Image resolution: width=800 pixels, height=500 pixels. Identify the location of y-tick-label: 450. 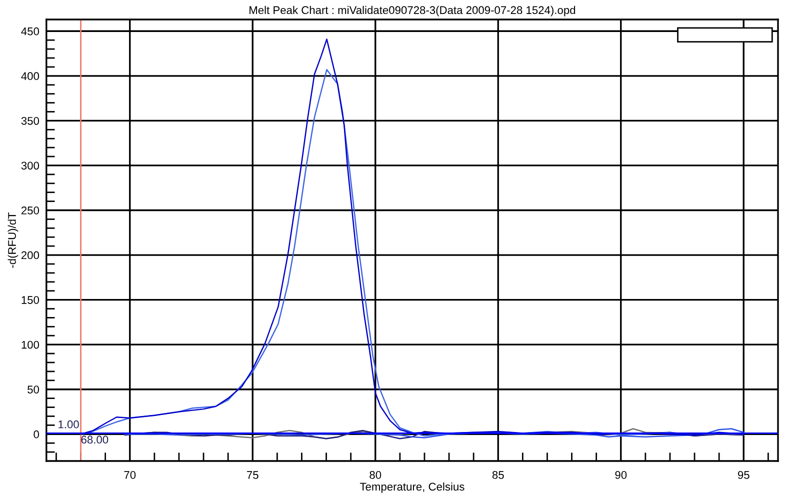
(30, 31).